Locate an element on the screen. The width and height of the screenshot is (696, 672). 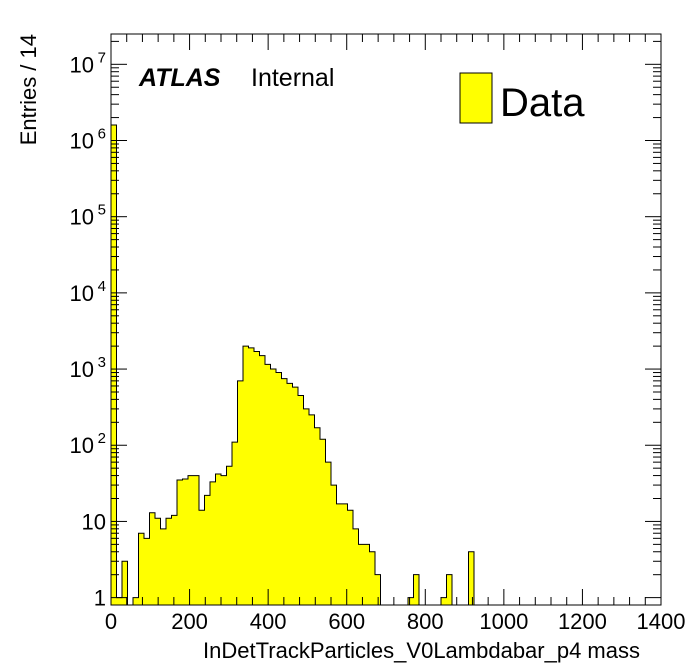
atlas-label: ATLAS is located at coordinates (179, 78).